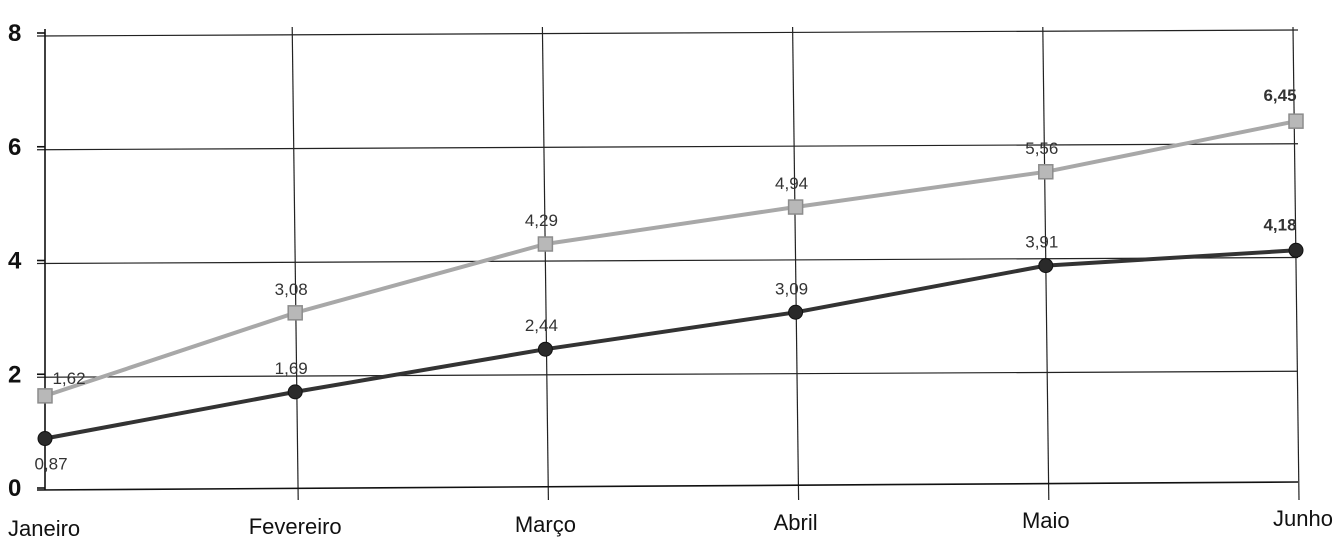  Describe the element at coordinates (541, 325) in the screenshot. I see `data-label: 2,44` at that location.